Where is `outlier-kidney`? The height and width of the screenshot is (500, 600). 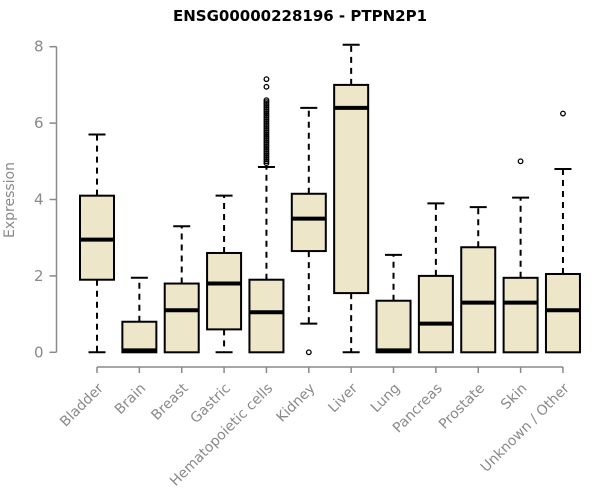 outlier-kidney is located at coordinates (308, 352).